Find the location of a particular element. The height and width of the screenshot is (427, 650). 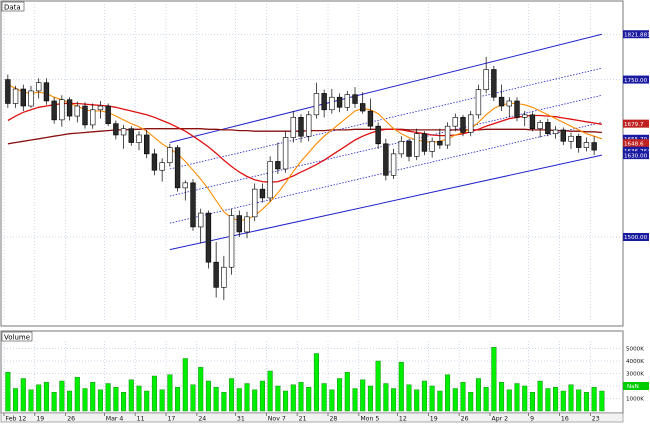

x-axis-strip is located at coordinates (312, 417).